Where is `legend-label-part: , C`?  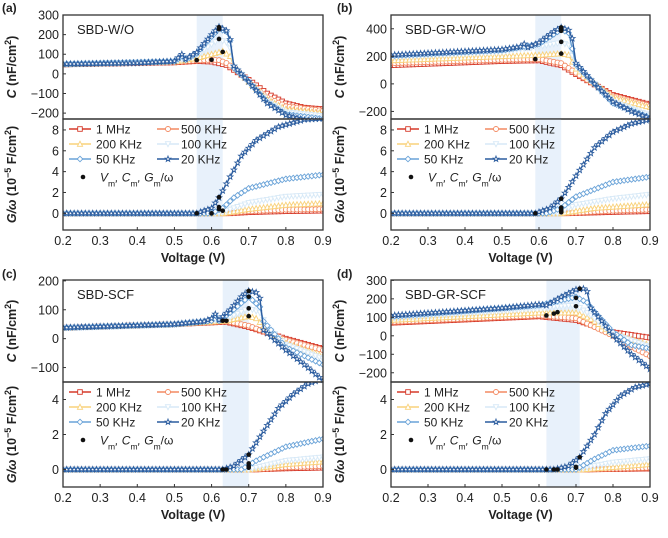
legend-label-part: , C is located at coordinates (451, 441).